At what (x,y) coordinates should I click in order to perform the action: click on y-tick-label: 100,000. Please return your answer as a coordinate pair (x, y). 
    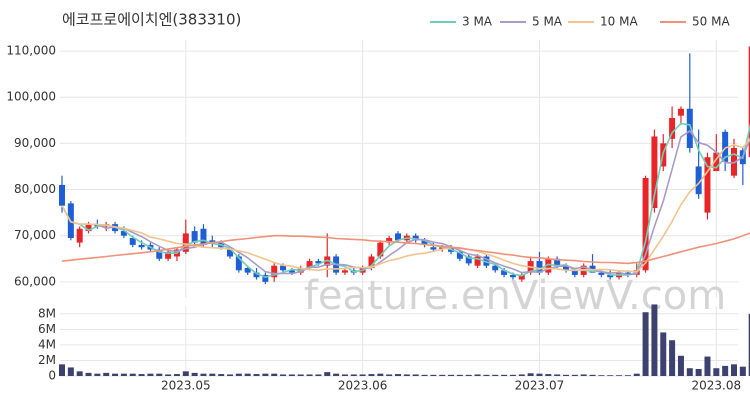
    Looking at the image, I should click on (31, 97).